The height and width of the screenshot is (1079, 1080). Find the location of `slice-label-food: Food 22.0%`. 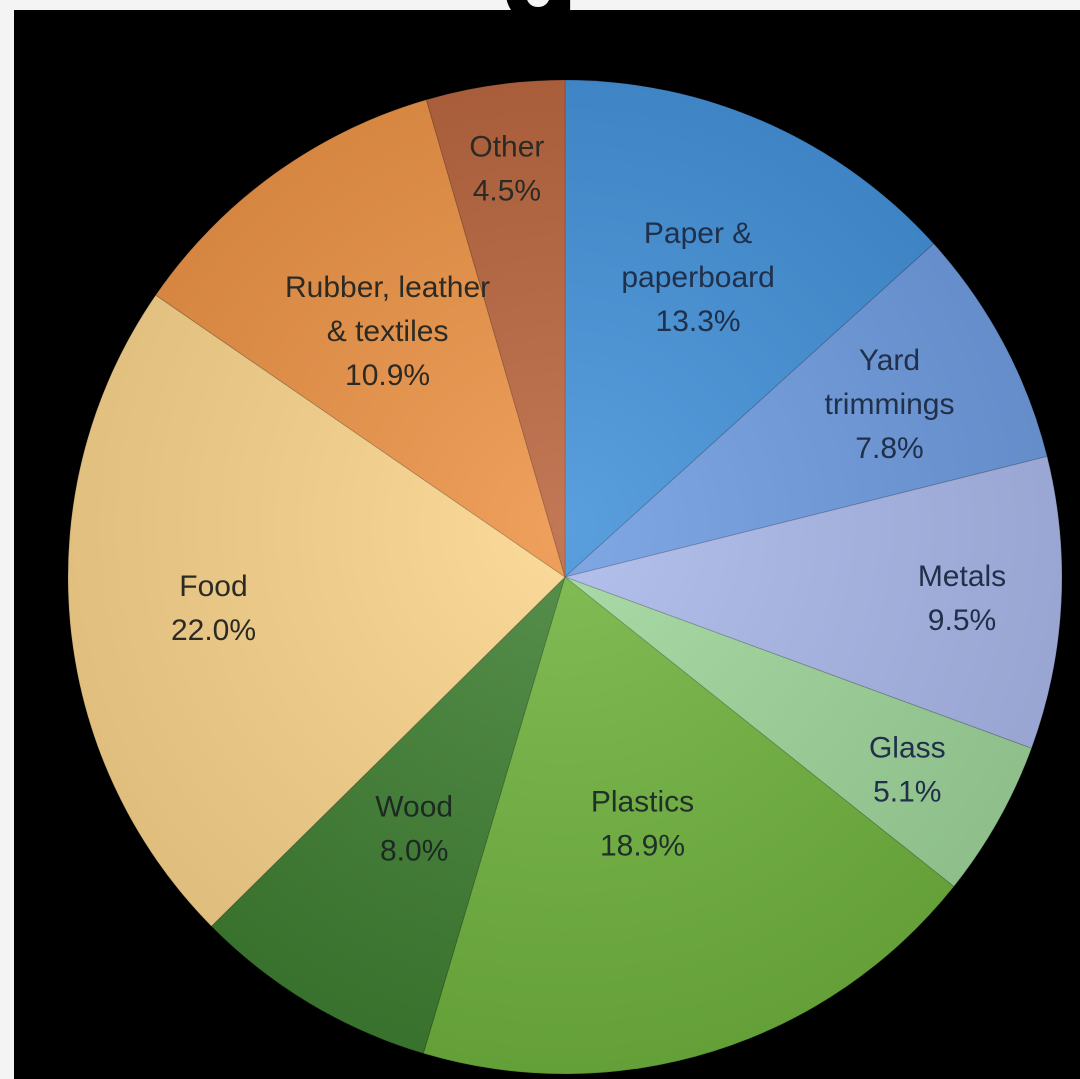

slice-label-food: Food 22.0% is located at coordinates (213, 608).